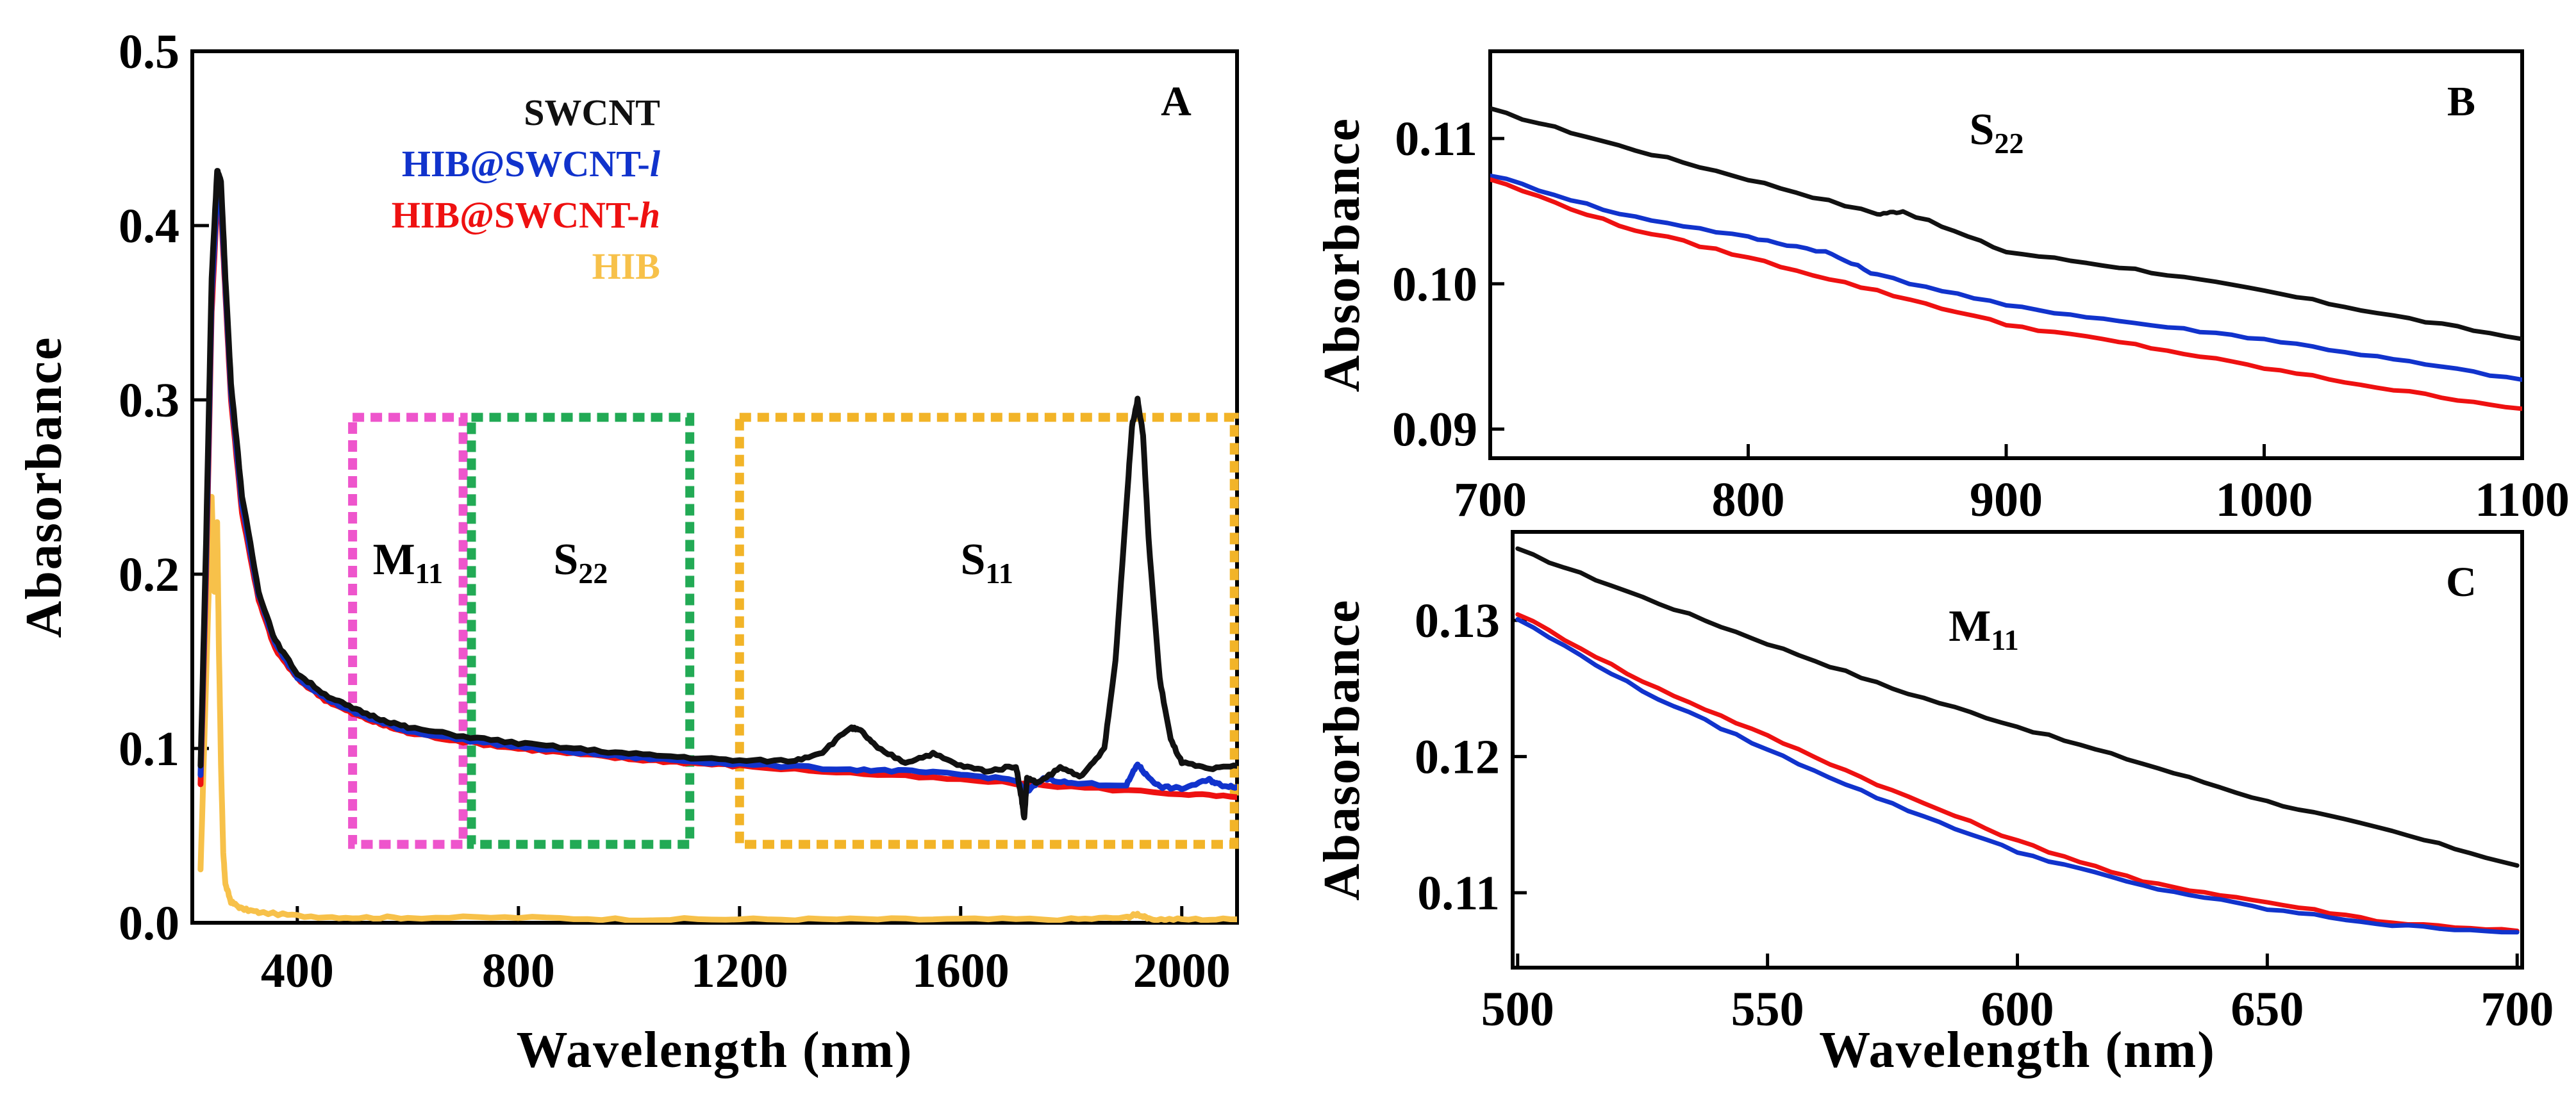 Image resolution: width=2576 pixels, height=1099 pixels. I want to click on x-tick-label-a-800: 800, so click(518, 971).